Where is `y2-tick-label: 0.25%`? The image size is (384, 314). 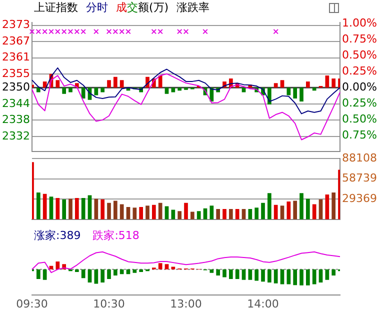
y2-tick-label: 0.25% is located at coordinates (359, 71).